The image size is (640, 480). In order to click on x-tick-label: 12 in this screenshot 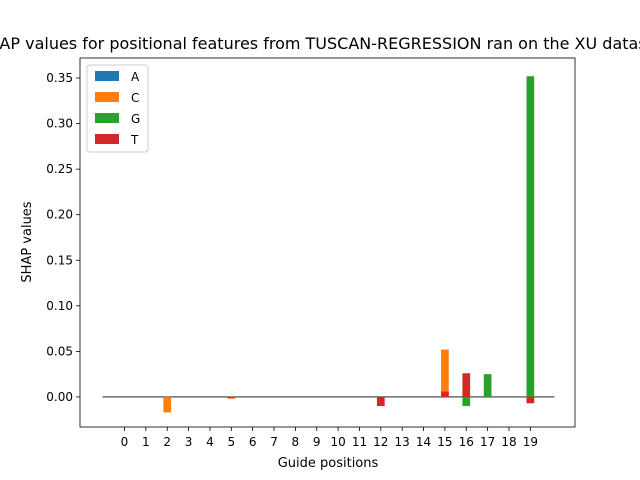, I will do `click(380, 442)`.